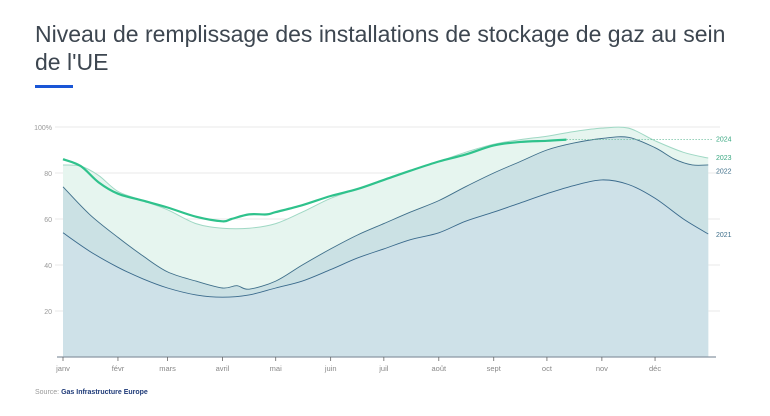  What do you see at coordinates (547, 368) in the screenshot?
I see `x-tick-label: oct` at bounding box center [547, 368].